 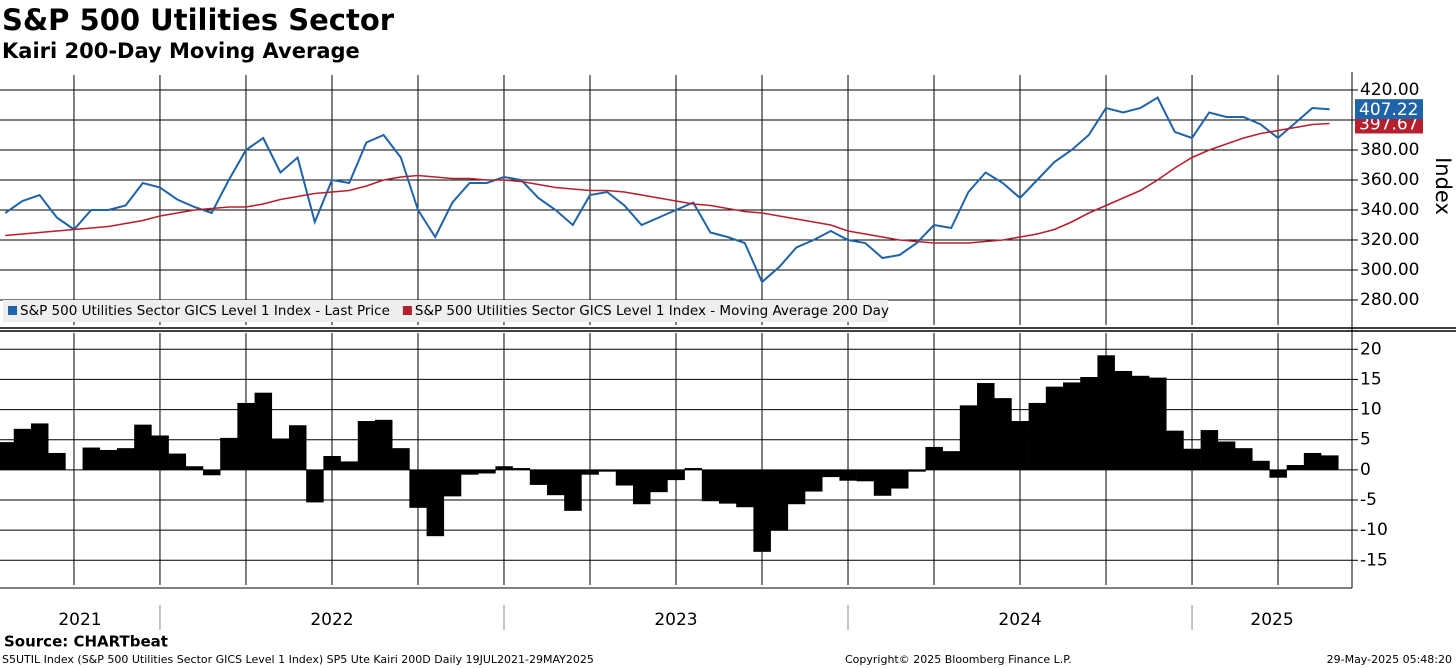 What do you see at coordinates (1365, 440) in the screenshot?
I see `y-tick-label: 5` at bounding box center [1365, 440].